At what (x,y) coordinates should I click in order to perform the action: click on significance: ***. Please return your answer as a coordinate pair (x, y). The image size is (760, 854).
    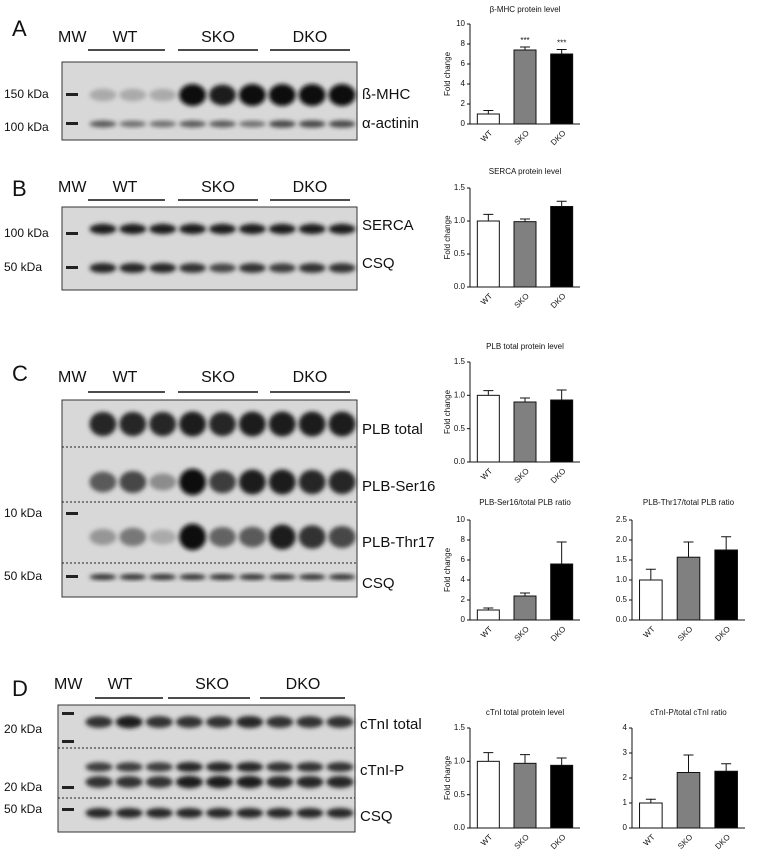
    Looking at the image, I should click on (524, 40).